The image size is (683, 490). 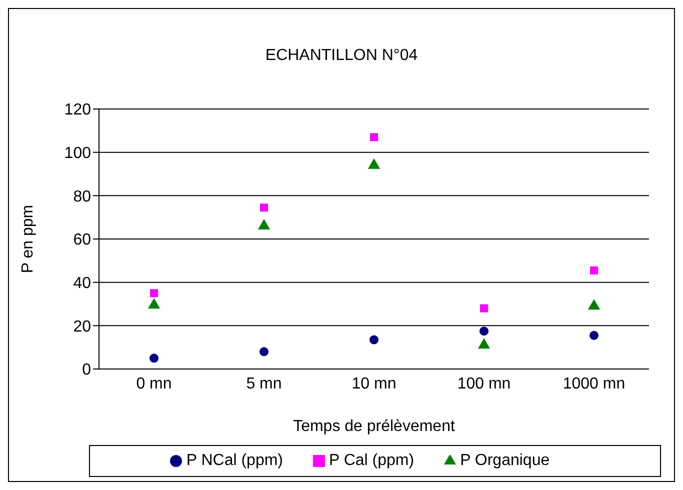 I want to click on x-axis-title: Temps de prélèvement, so click(x=374, y=426).